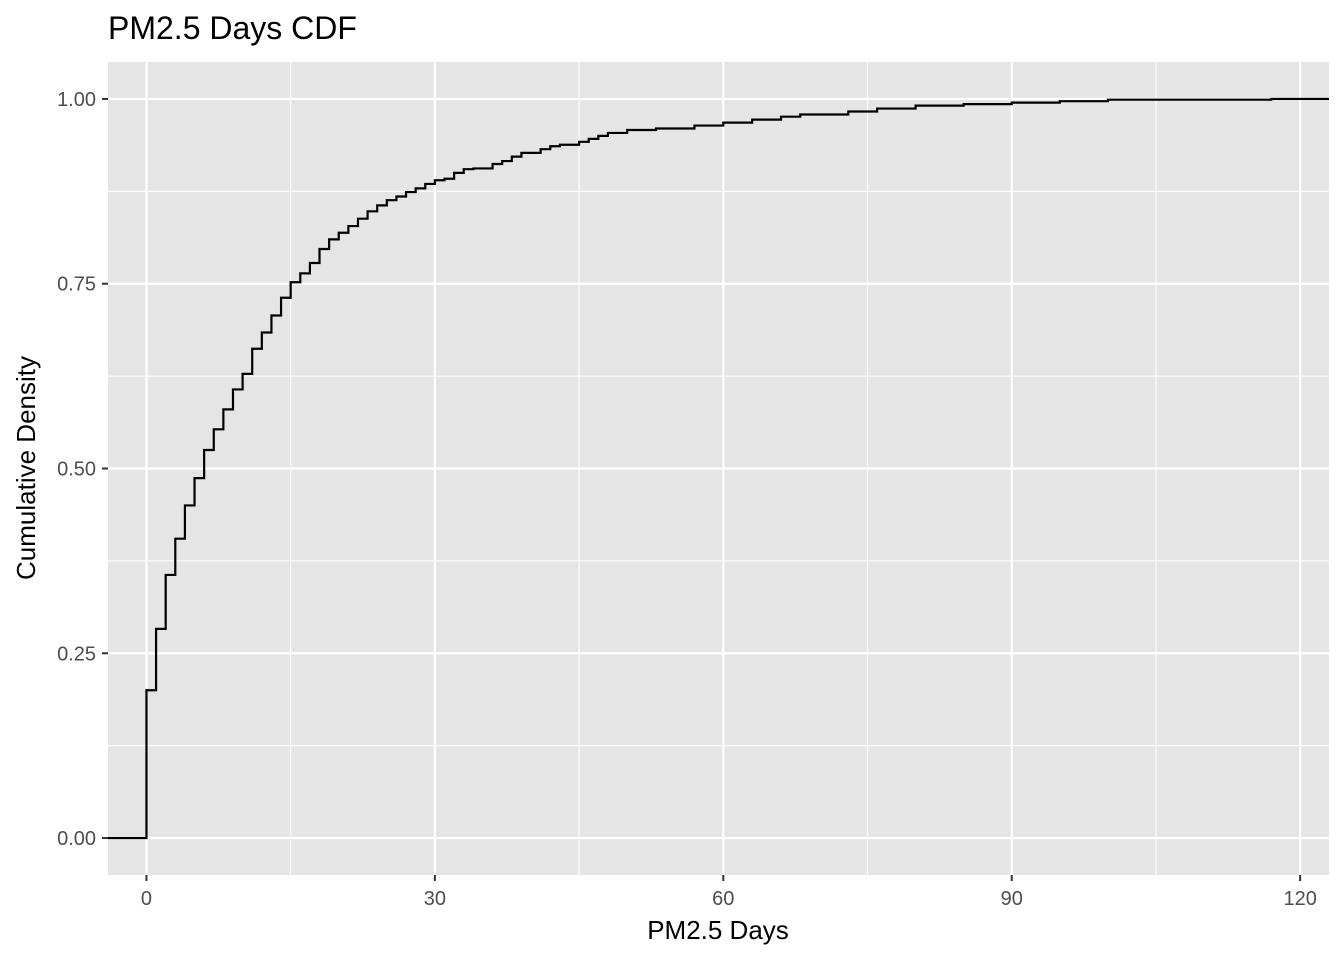 Image resolution: width=1344 pixels, height=960 pixels. I want to click on y-tick-label: 0.50, so click(76, 470).